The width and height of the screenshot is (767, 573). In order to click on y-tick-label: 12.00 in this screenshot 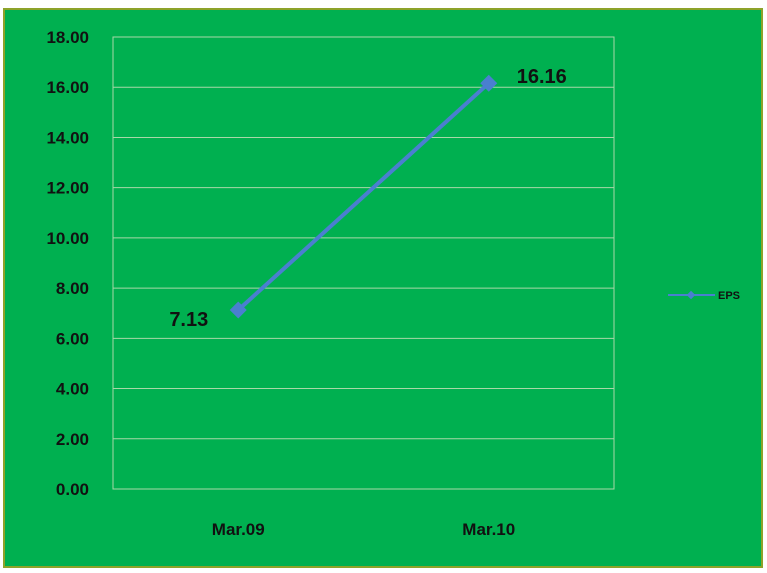, I will do `click(67, 188)`.